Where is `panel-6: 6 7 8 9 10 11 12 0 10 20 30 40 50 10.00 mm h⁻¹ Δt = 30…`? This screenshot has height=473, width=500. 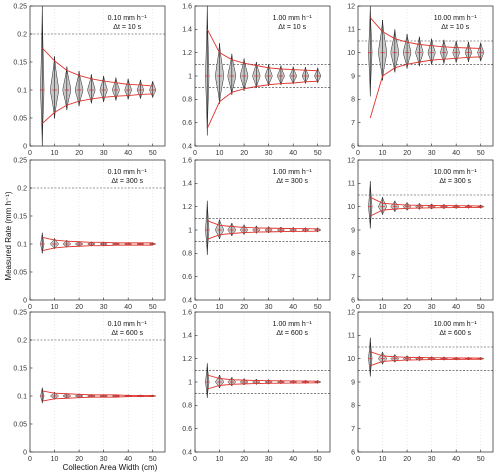 panel-6: 6 7 8 9 10 11 12 0 10 20 30 40 50 10.00 mm h⁻¹ Δt = 30… is located at coordinates (420, 234).